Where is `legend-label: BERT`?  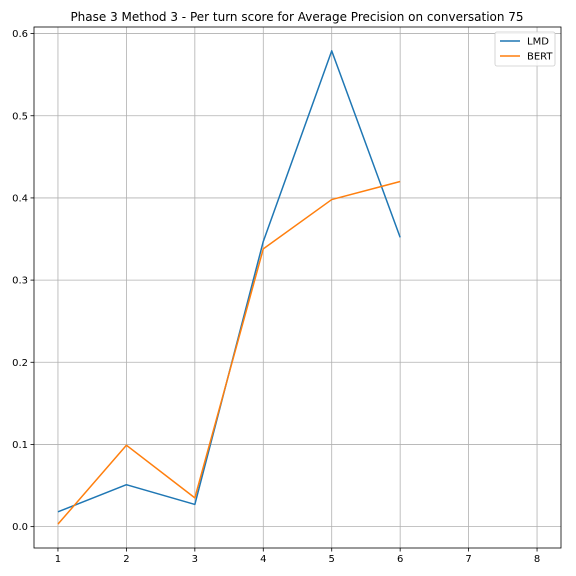 legend-label: BERT is located at coordinates (540, 57).